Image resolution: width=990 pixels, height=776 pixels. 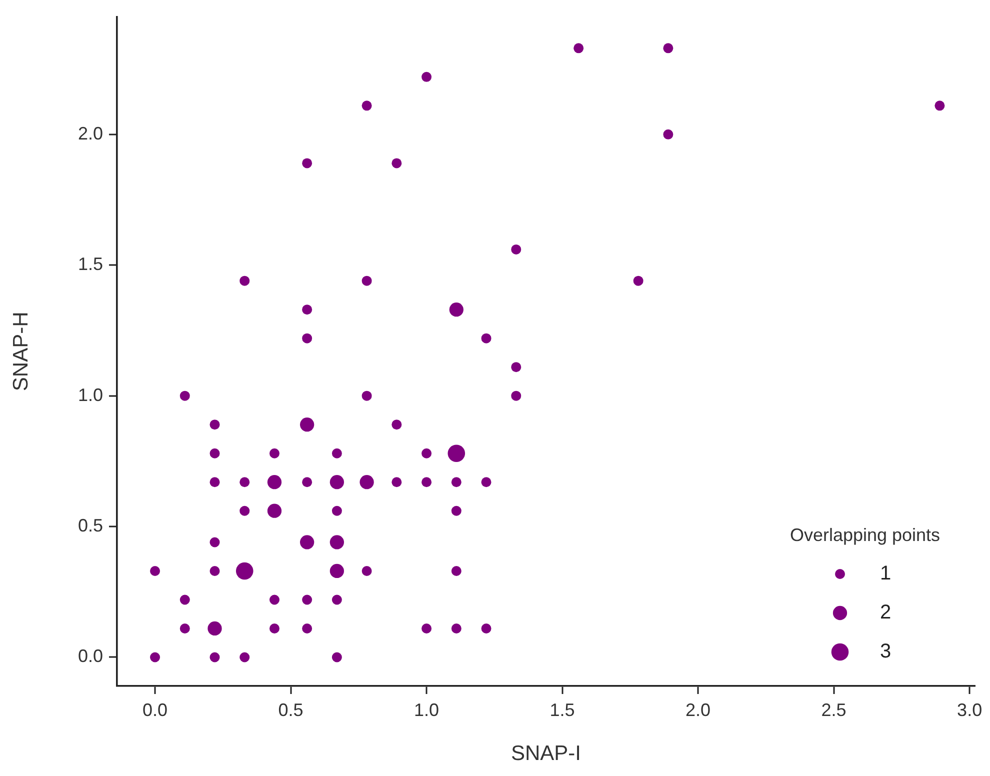 What do you see at coordinates (546, 754) in the screenshot?
I see `x-axis-title: SNAP-I` at bounding box center [546, 754].